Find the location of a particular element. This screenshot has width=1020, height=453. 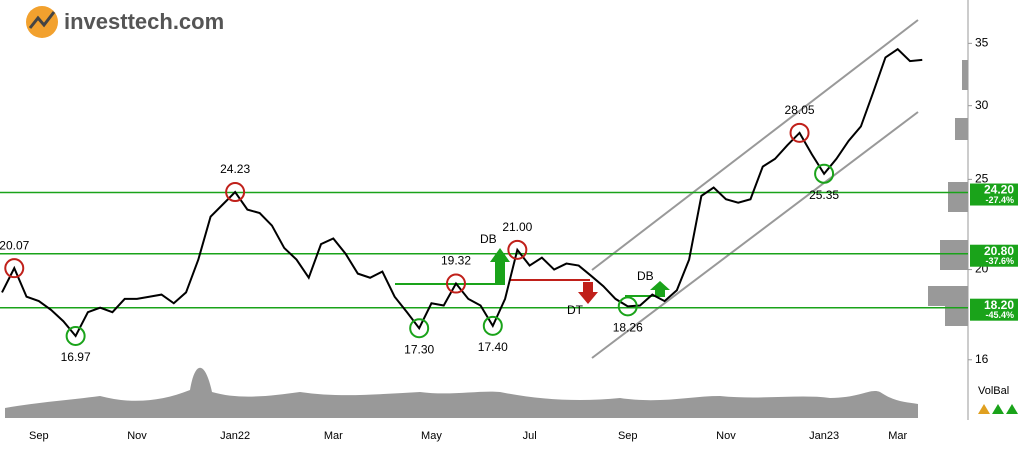

x-tick-label: Jul is located at coordinates (530, 436).